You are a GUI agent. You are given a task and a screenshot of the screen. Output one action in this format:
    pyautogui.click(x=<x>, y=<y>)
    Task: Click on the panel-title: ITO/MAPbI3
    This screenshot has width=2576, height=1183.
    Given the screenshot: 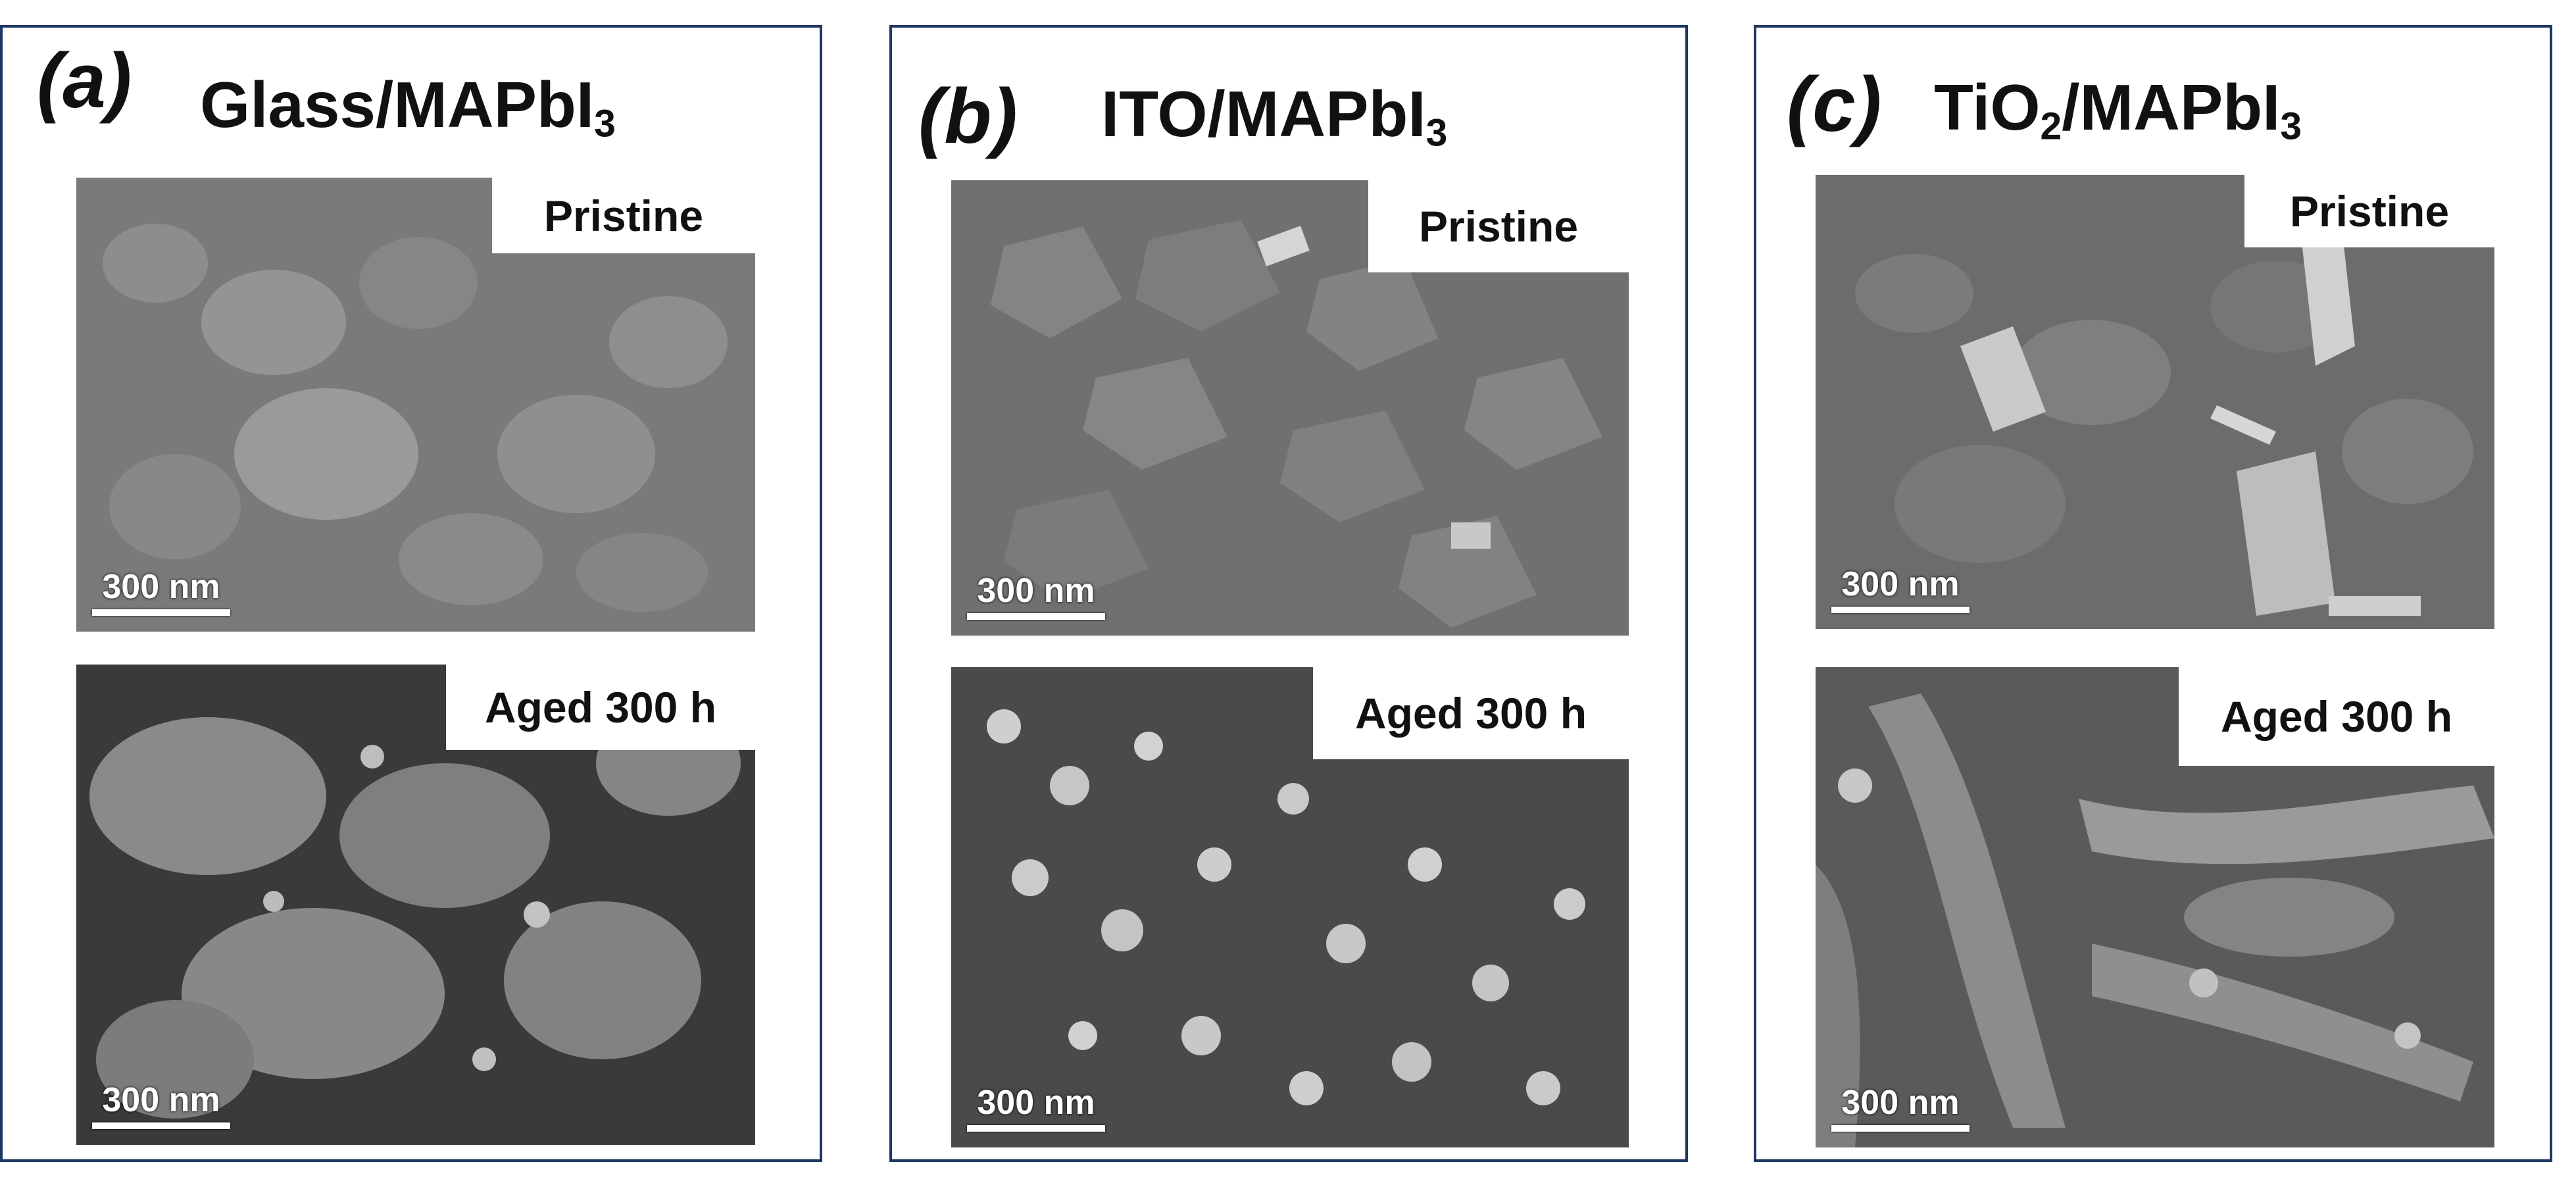 What is the action you would take?
    pyautogui.click(x=1274, y=116)
    